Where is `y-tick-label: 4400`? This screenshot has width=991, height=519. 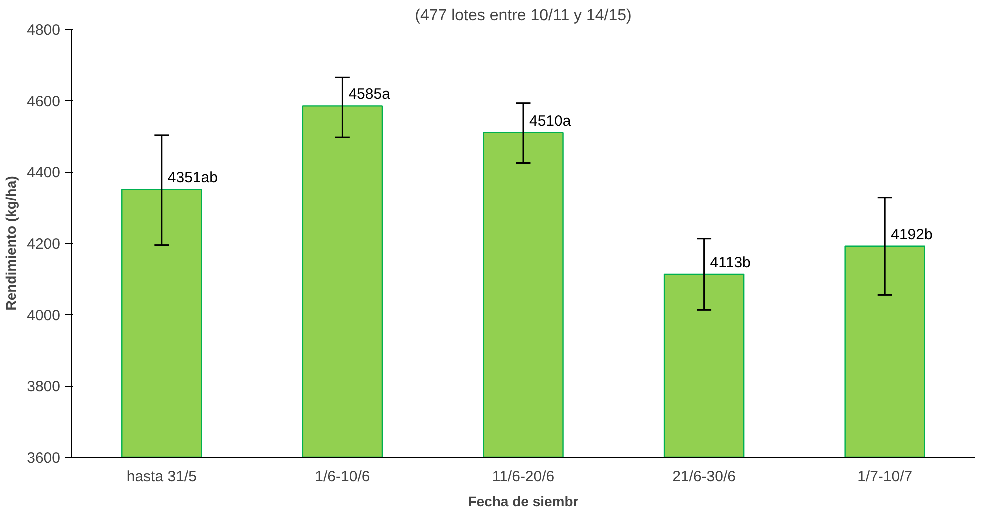 y-tick-label: 4400 is located at coordinates (44, 173).